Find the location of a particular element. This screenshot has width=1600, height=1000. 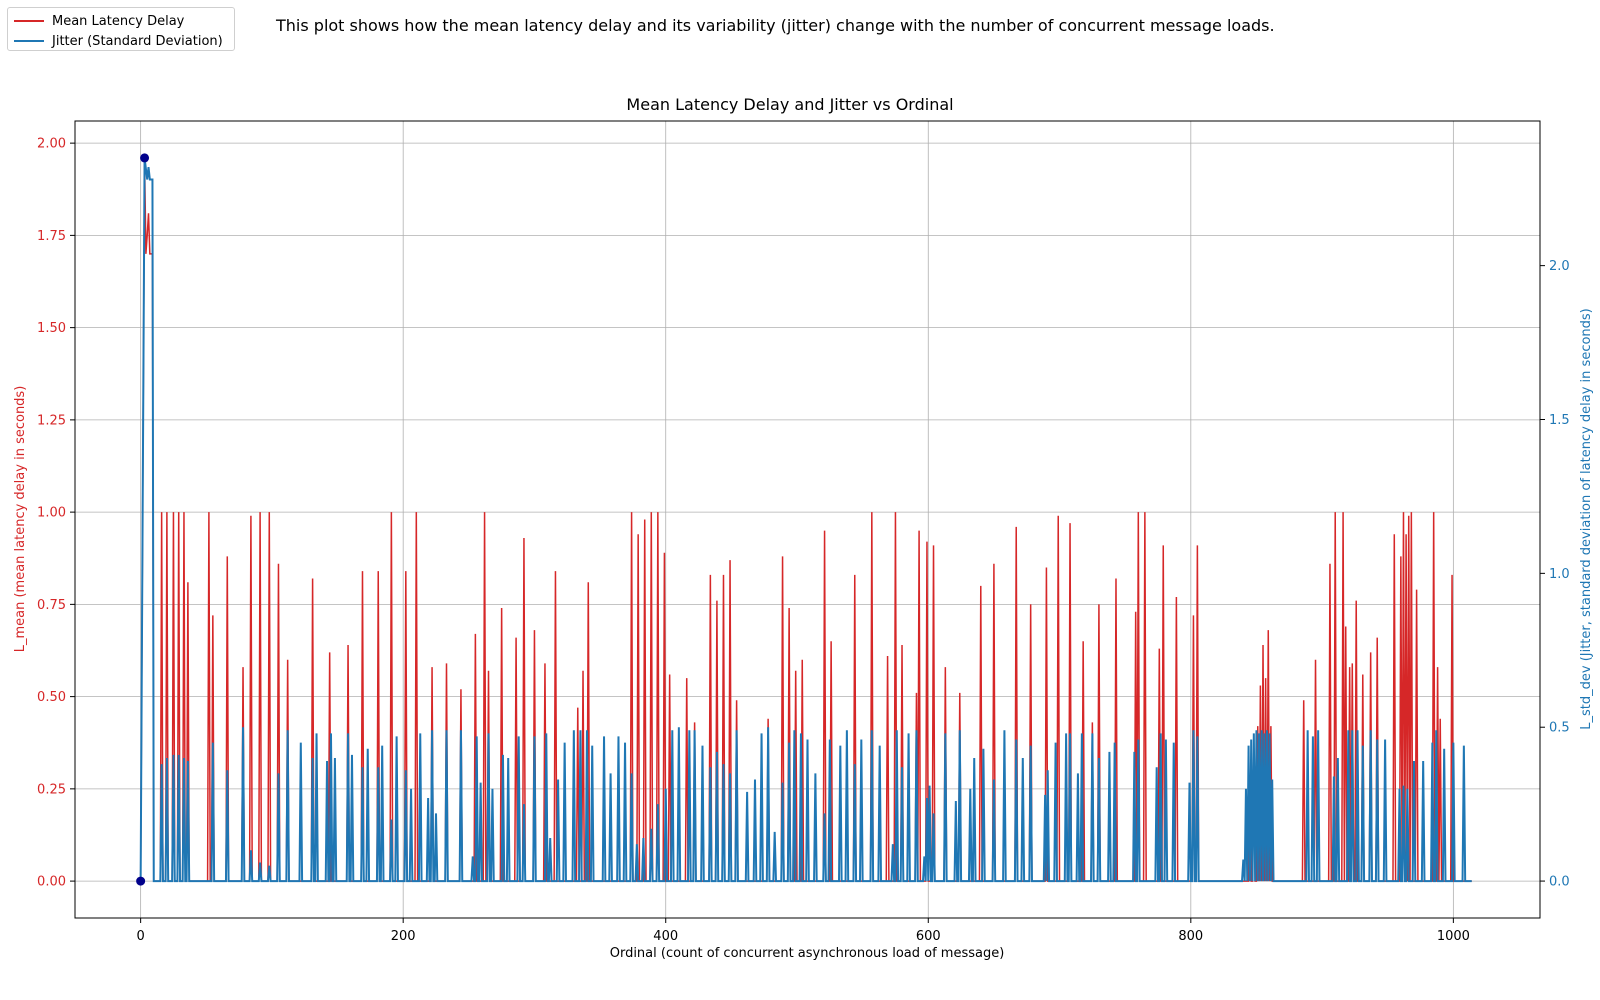

chart-title: Mean Latency Delay and Jitter vs Ordinal is located at coordinates (789, 104).